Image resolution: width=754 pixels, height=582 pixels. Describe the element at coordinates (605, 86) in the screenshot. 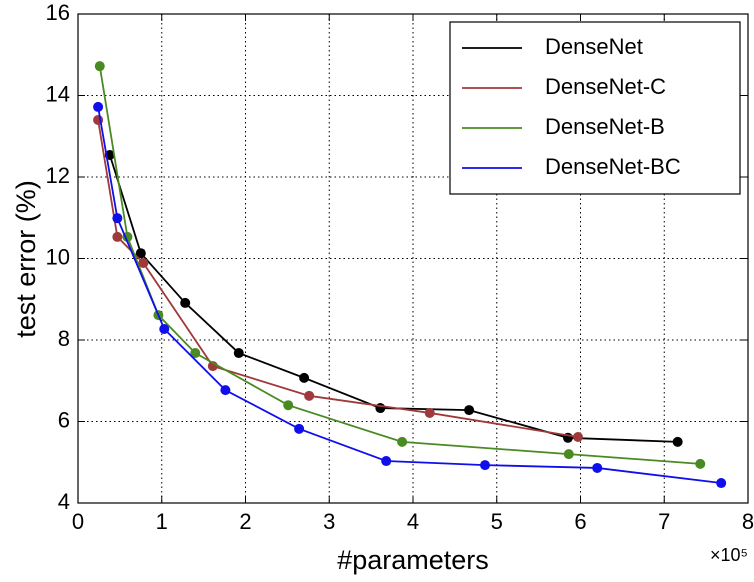

I see `legend-label: DenseNet-C` at that location.